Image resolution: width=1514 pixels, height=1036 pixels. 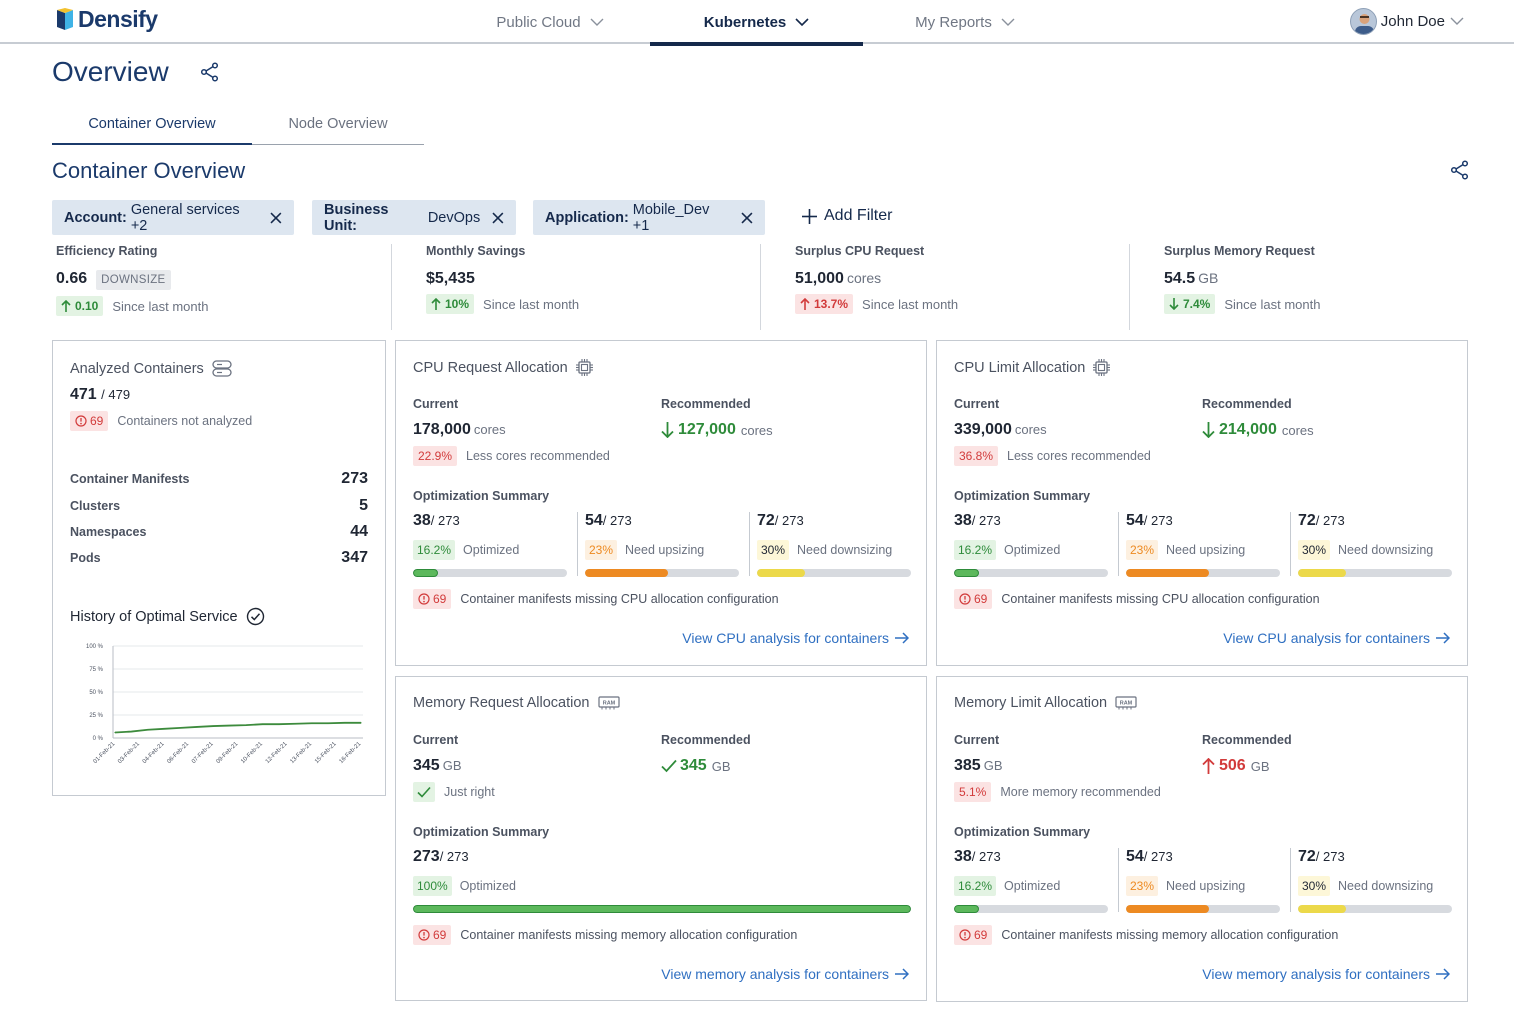 What do you see at coordinates (476, 251) in the screenshot?
I see `kpi-title: Monthly Savings` at bounding box center [476, 251].